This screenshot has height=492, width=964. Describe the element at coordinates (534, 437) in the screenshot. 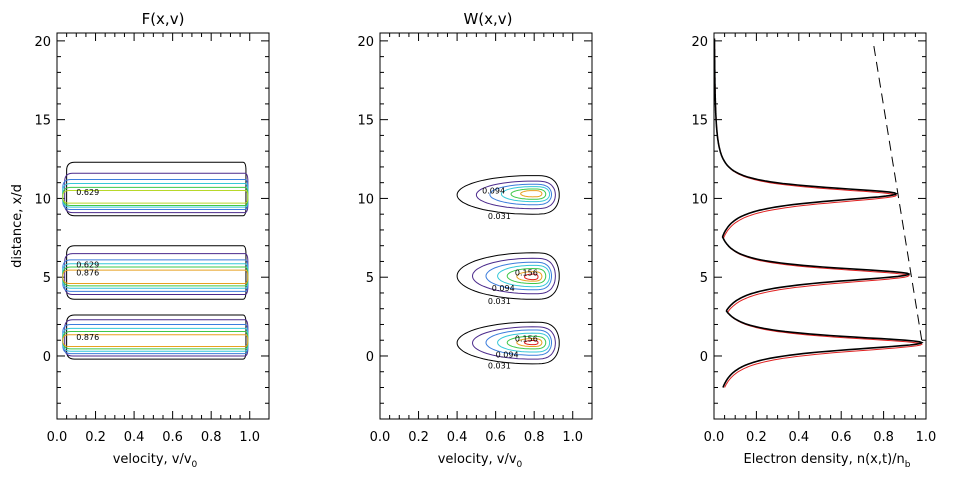

I see `panel-w-xtick-label: 0.8` at that location.